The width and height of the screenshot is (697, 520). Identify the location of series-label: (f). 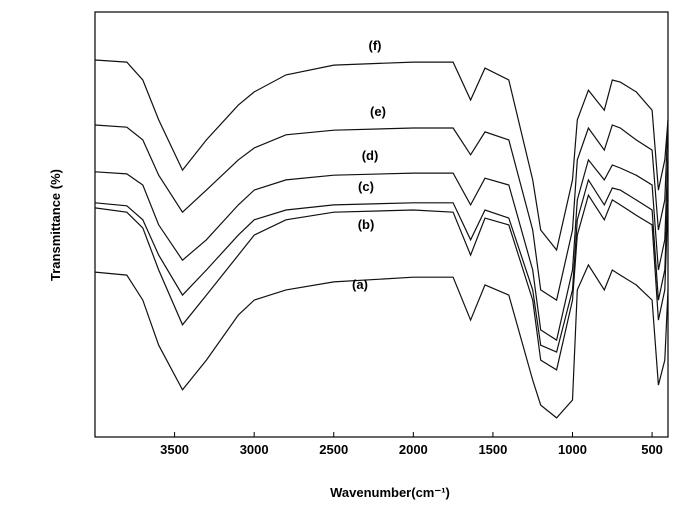
(375, 45).